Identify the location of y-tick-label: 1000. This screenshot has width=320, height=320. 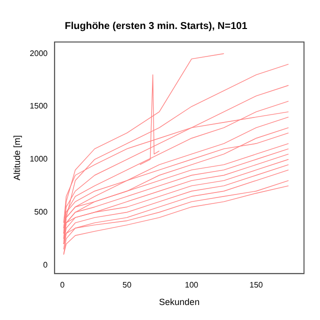
(39, 159).